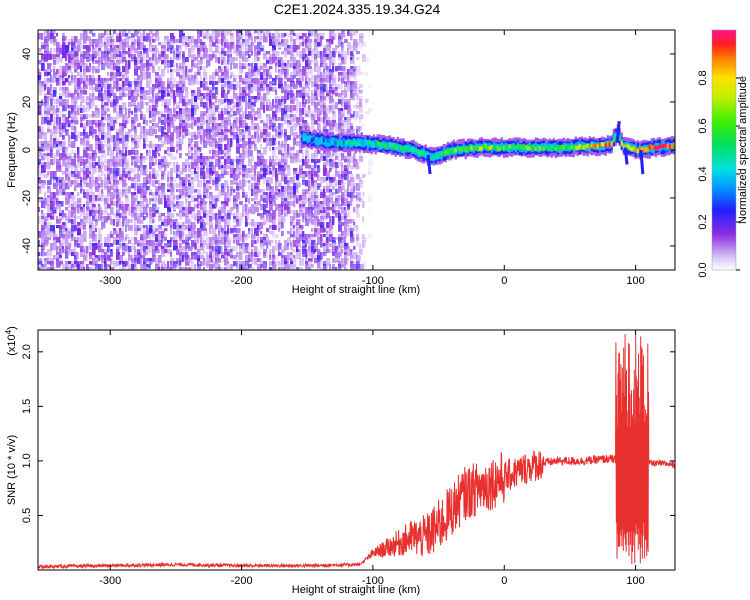 The width and height of the screenshot is (750, 600). What do you see at coordinates (27, 54) in the screenshot?
I see `spectrogram-y-tick-label: 40` at bounding box center [27, 54].